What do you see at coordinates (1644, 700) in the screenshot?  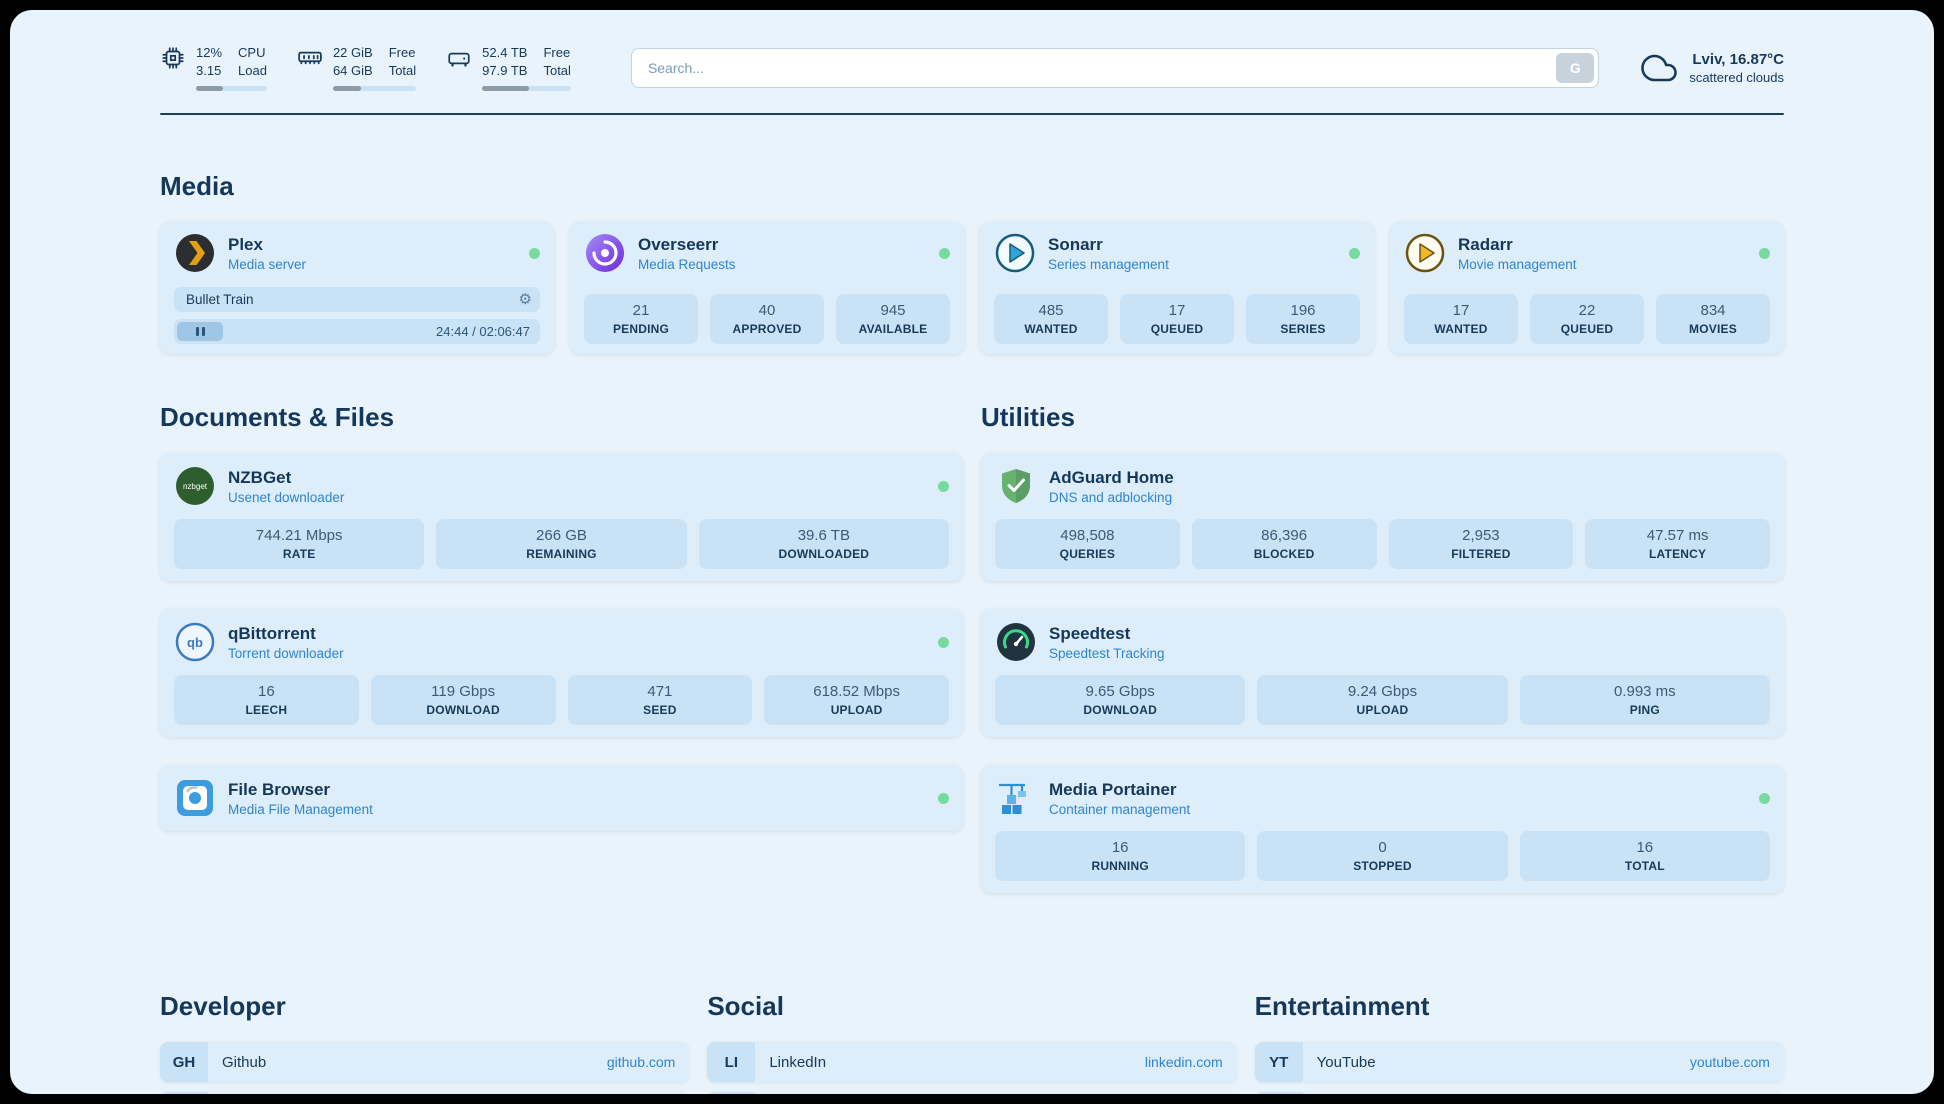 I see `stat-tile: 0.993 ms PING` at bounding box center [1644, 700].